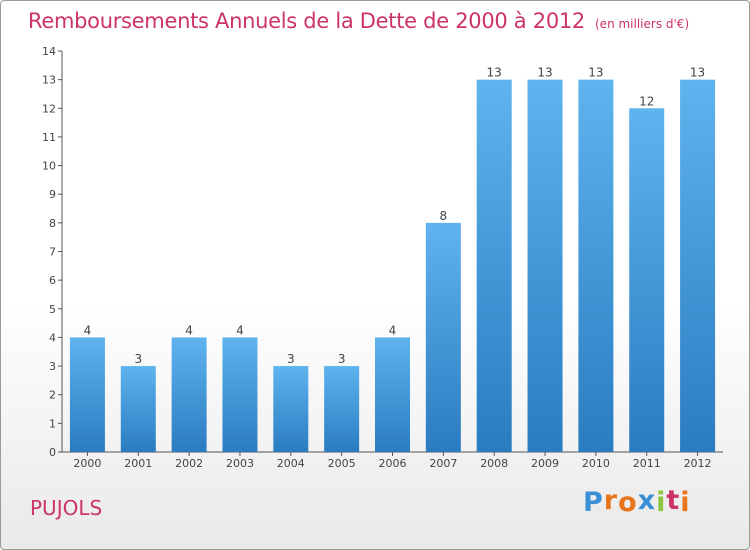 Image resolution: width=750 pixels, height=550 pixels. Describe the element at coordinates (88, 330) in the screenshot. I see `data-label-2000: 4` at that location.